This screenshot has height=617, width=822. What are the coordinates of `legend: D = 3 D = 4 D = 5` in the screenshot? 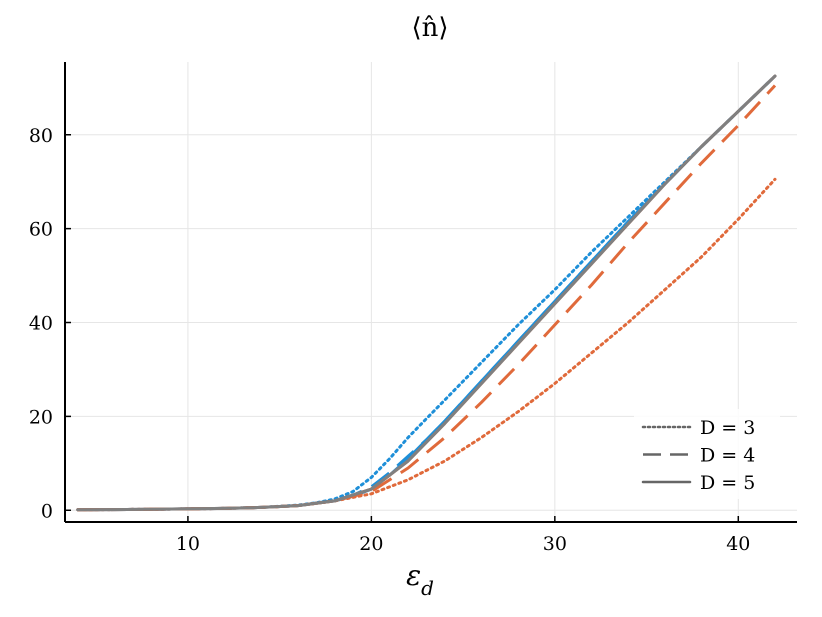 It's located at (707, 454).